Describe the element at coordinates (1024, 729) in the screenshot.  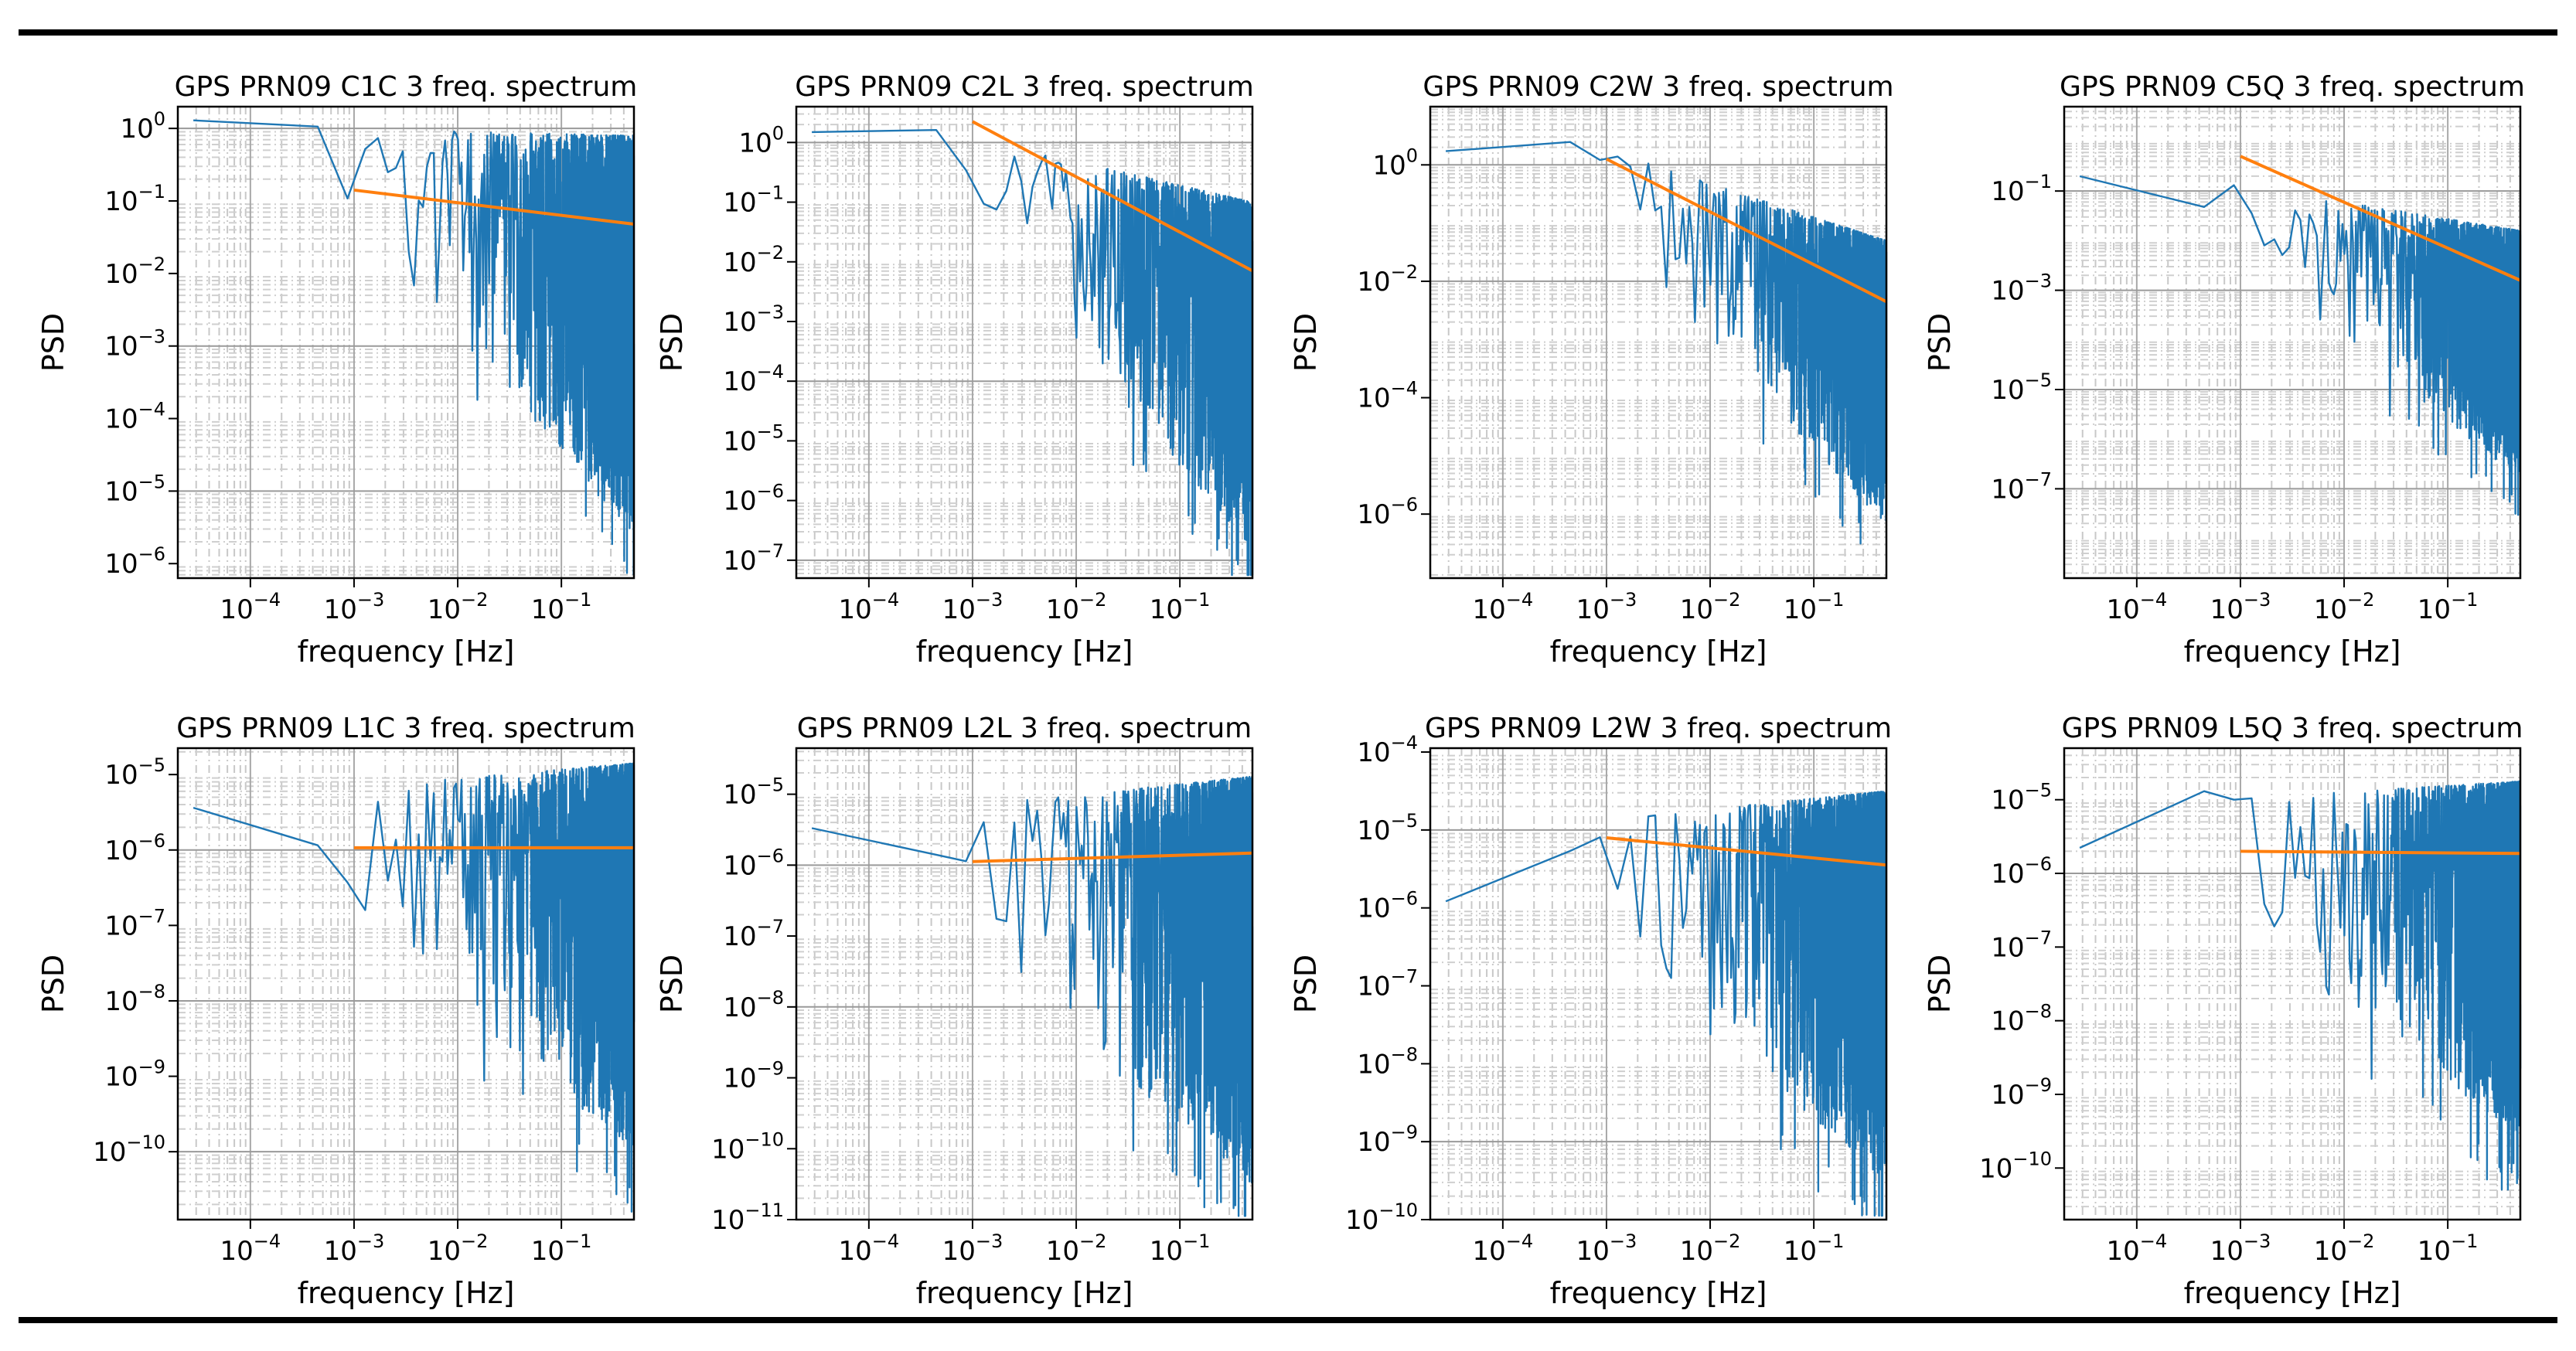
I see `panel-title: GPS PRN09 L2L 3 freq. spectrum` at that location.